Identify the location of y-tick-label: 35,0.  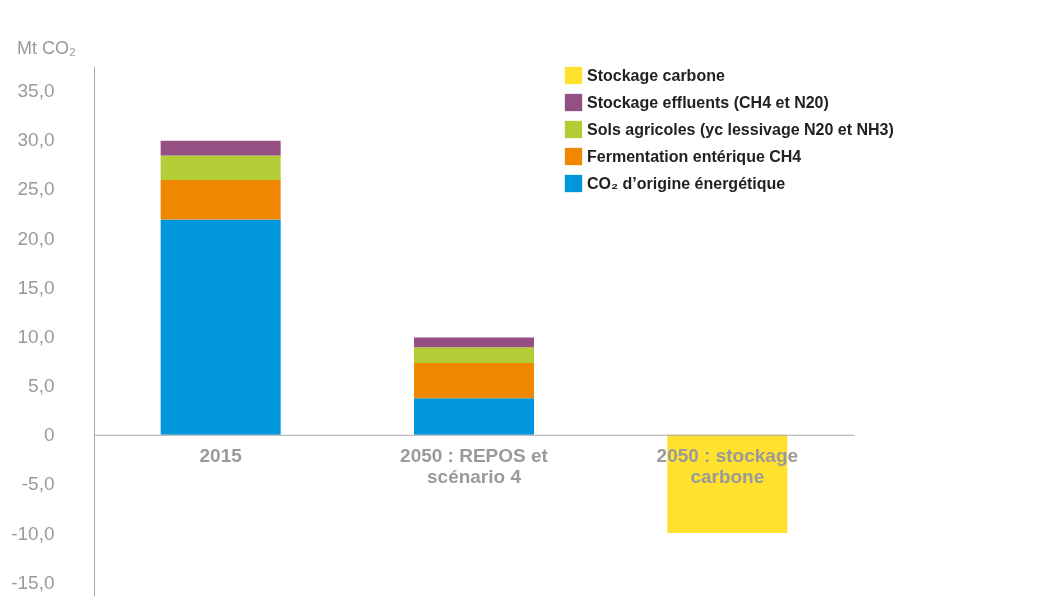
(36, 91).